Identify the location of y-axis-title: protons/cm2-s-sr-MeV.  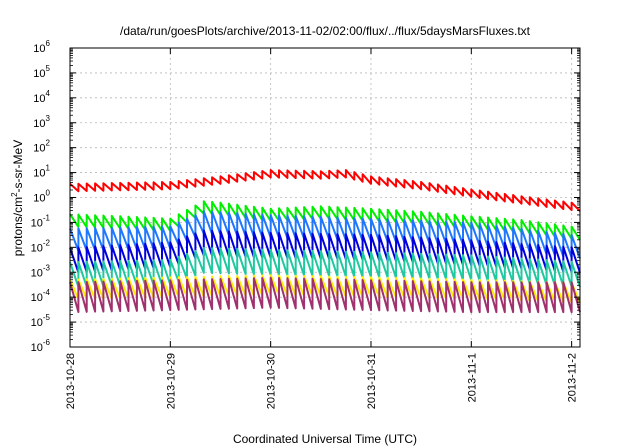
(17, 198).